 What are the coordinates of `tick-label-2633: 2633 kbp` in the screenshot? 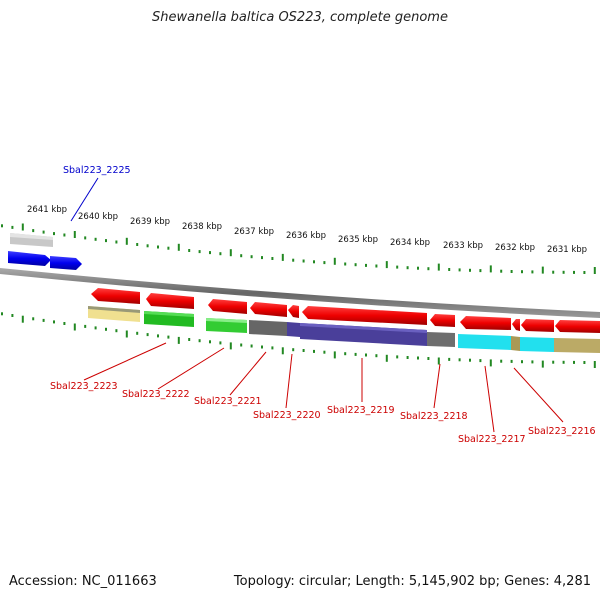 It's located at (463, 246).